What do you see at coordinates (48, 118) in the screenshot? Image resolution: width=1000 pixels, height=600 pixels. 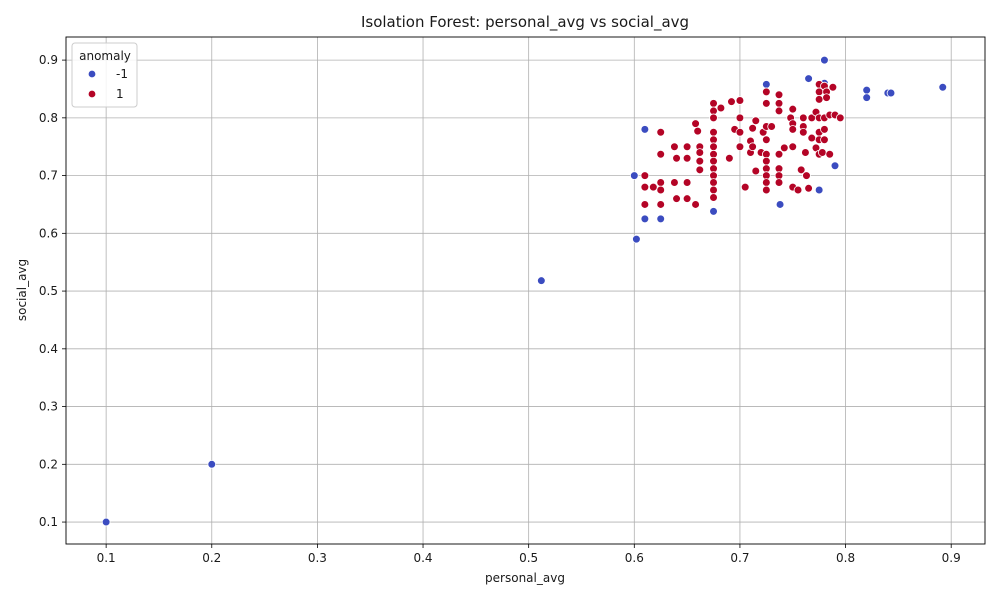 I see `y-tick-label: 0.8` at bounding box center [48, 118].